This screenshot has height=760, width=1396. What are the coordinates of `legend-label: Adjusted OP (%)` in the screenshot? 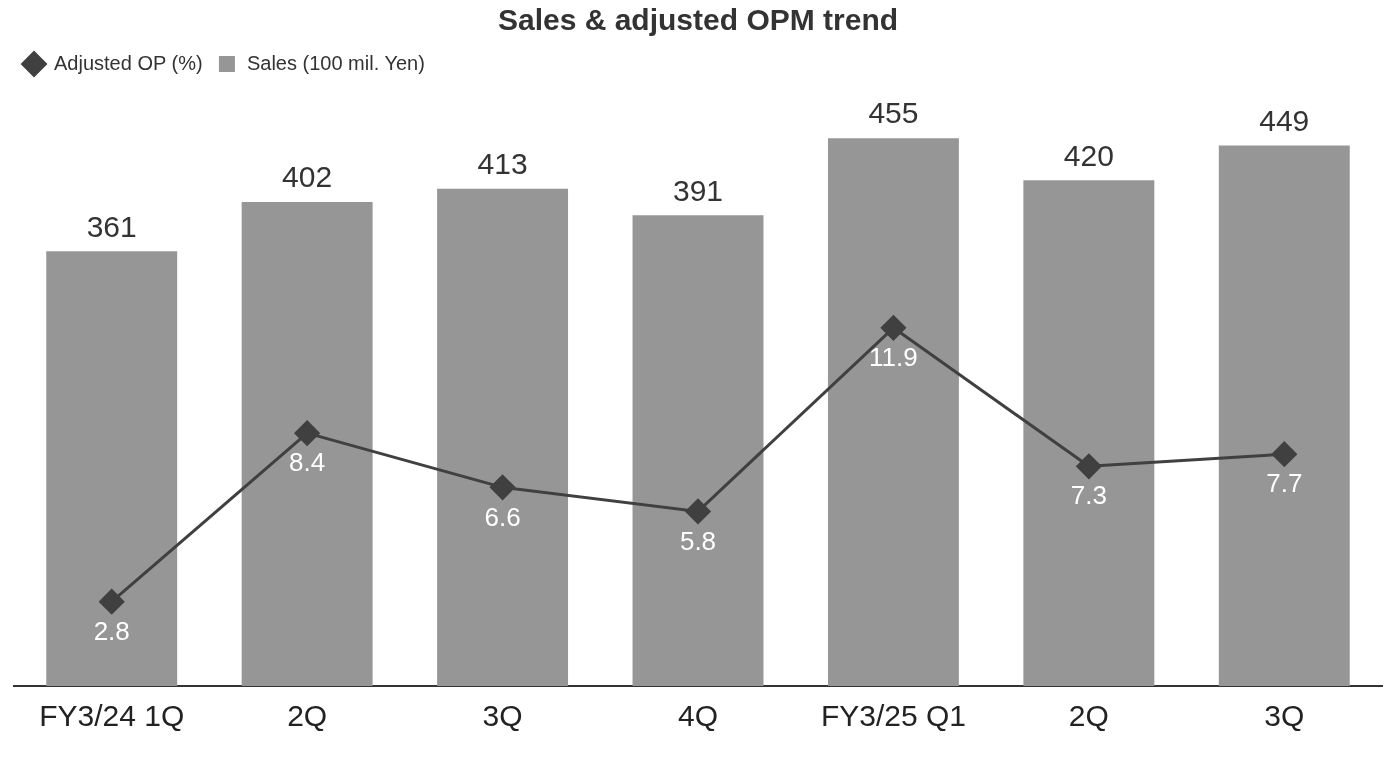 It's located at (128, 62).